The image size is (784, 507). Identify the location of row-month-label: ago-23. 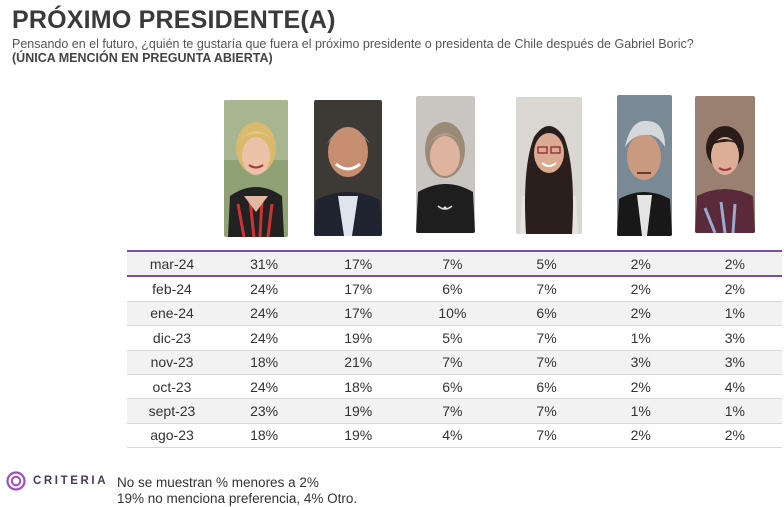
(172, 436).